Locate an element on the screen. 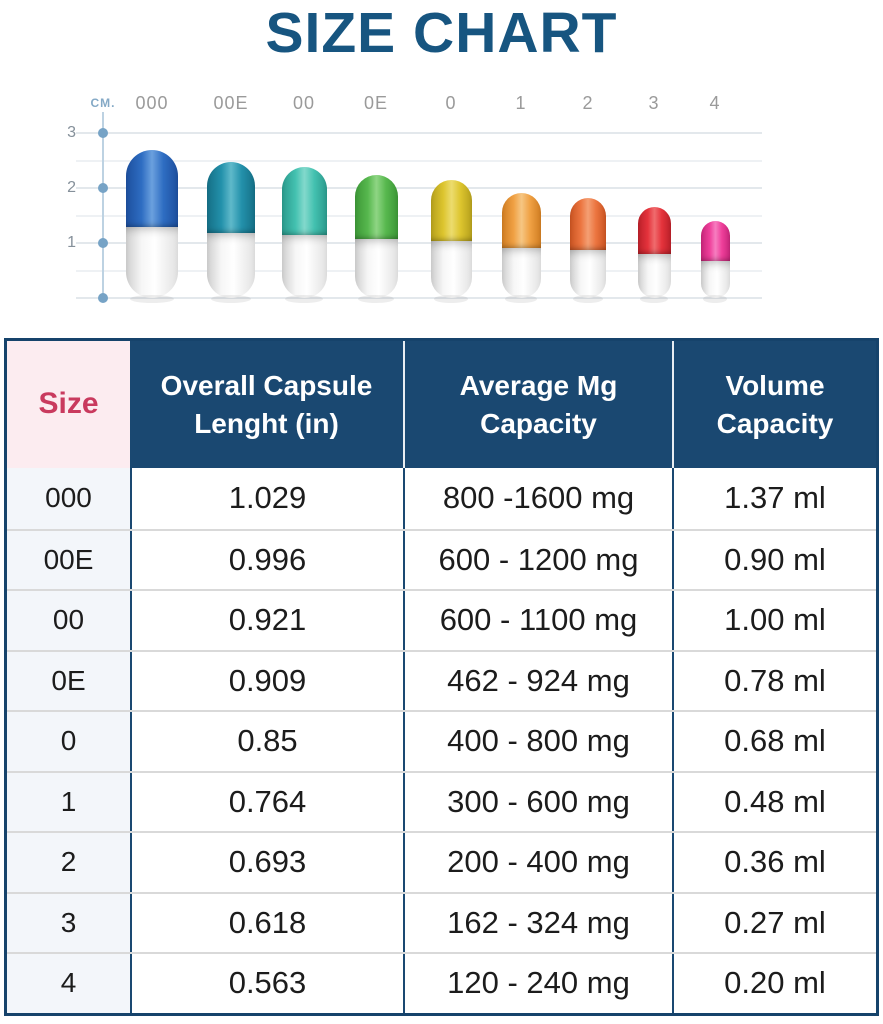 The width and height of the screenshot is (883, 1024). table-row: 0 0.85 400 - 800 mg 0.68 ml is located at coordinates (441, 740).